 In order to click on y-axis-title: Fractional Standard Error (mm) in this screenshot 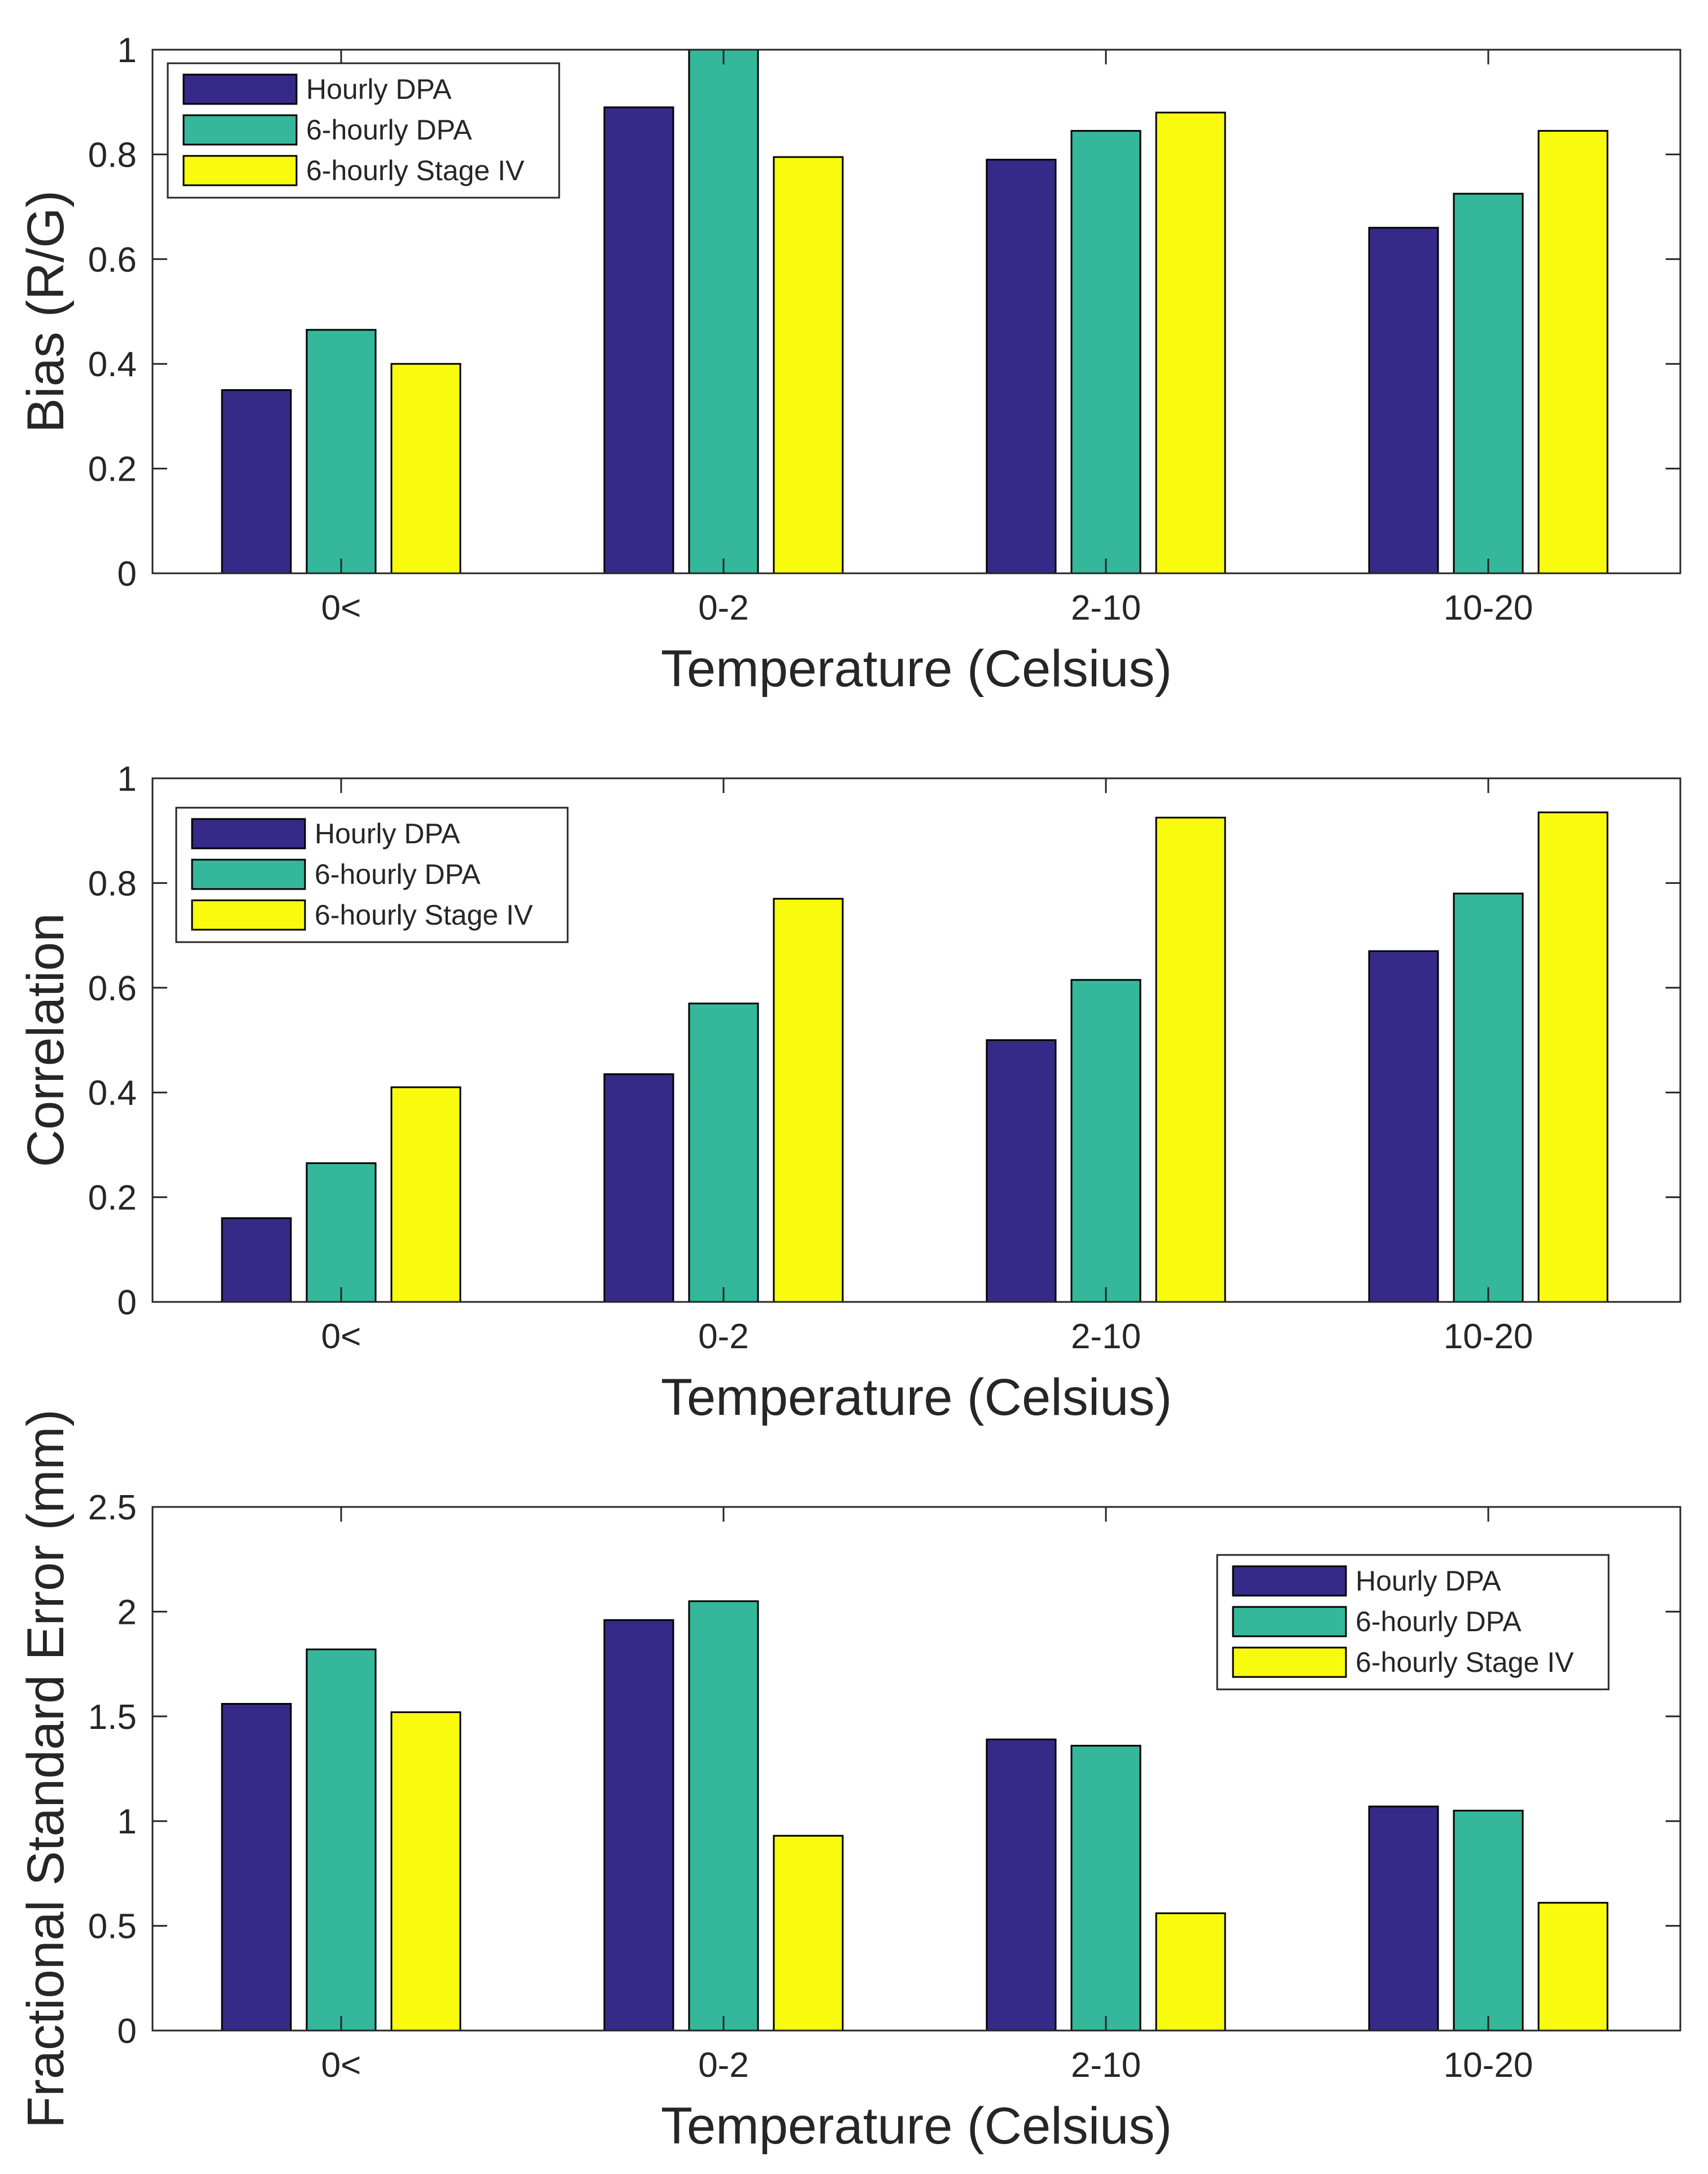, I will do `click(46, 1768)`.